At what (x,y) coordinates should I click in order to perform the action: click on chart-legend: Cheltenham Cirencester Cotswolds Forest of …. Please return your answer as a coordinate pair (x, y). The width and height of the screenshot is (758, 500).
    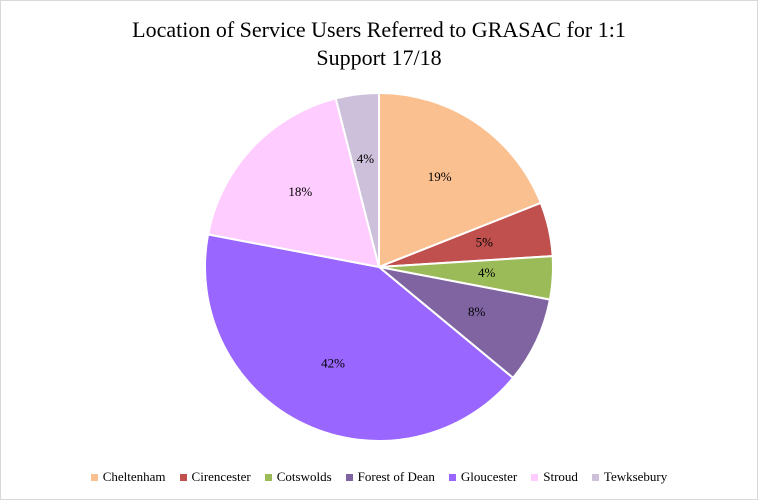
    Looking at the image, I should click on (379, 477).